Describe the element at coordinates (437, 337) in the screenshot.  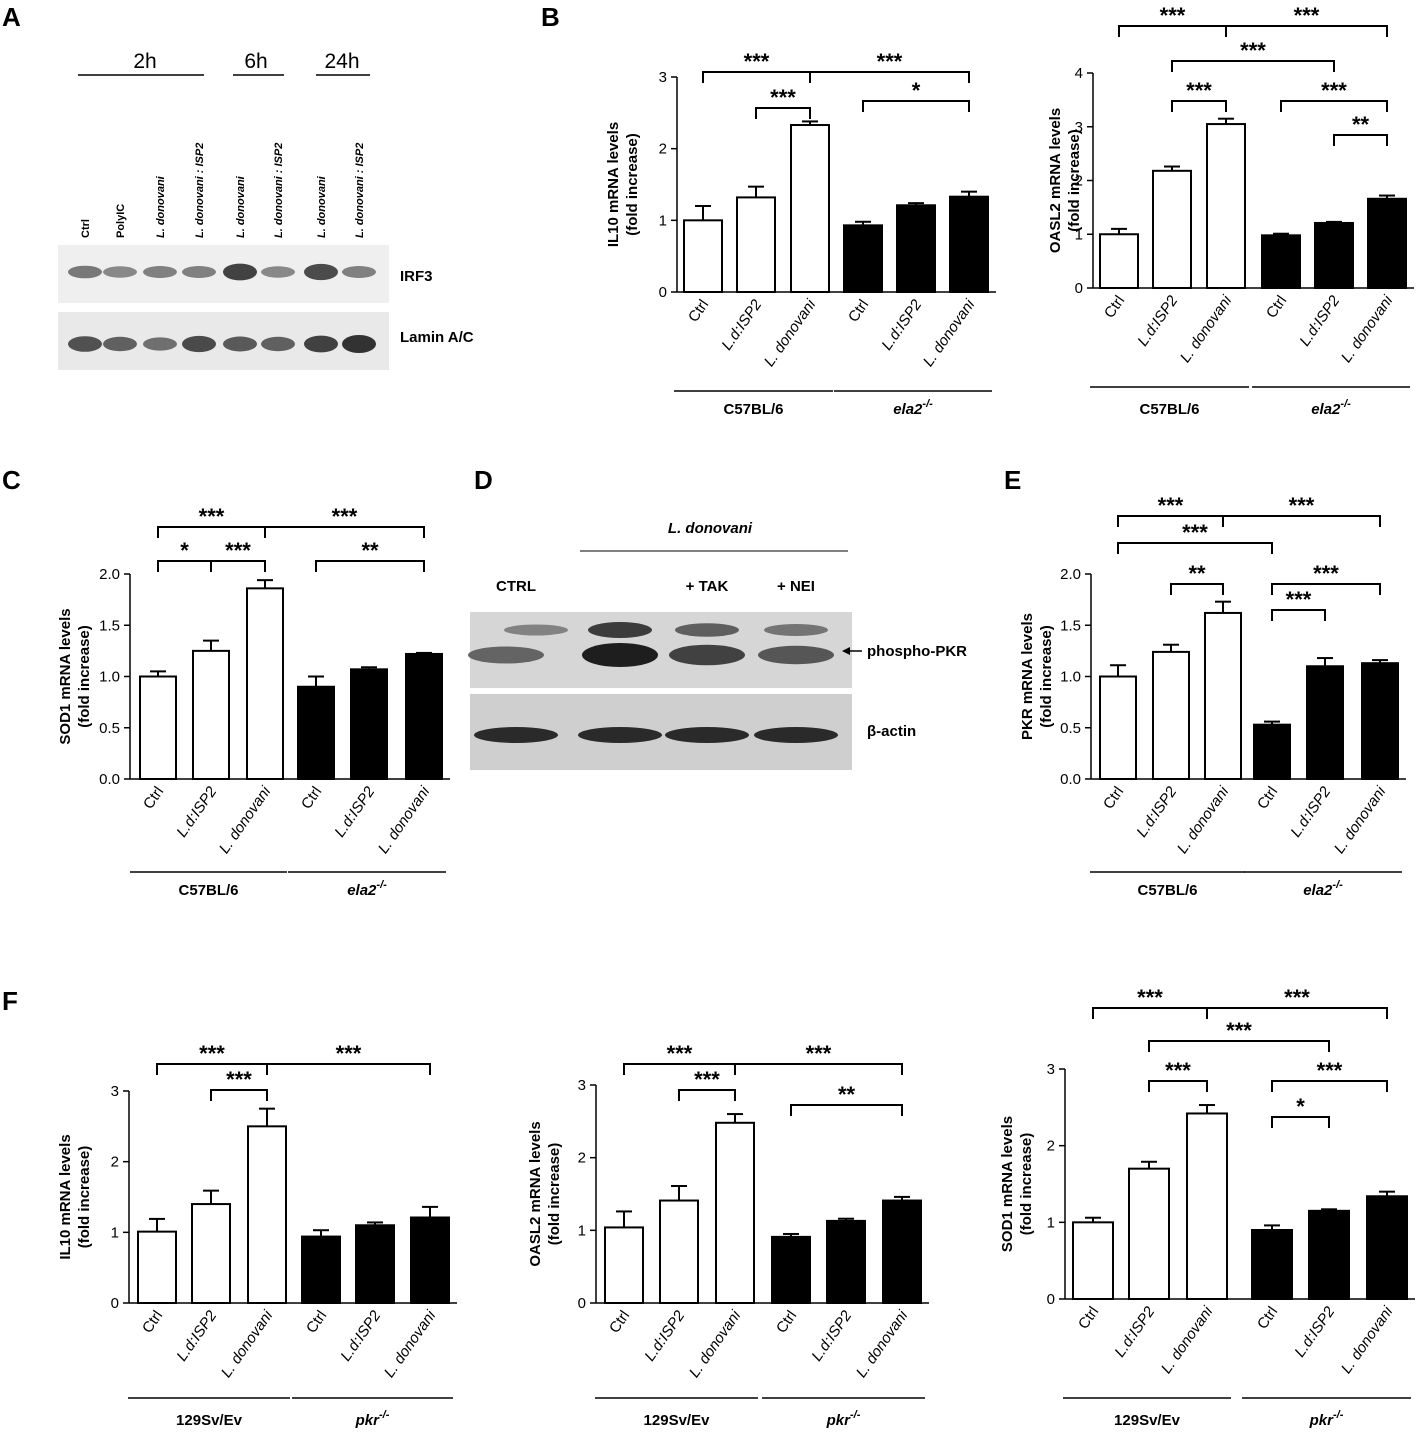
I see `blot-a-row-label-lamin: Lamin A/C` at that location.